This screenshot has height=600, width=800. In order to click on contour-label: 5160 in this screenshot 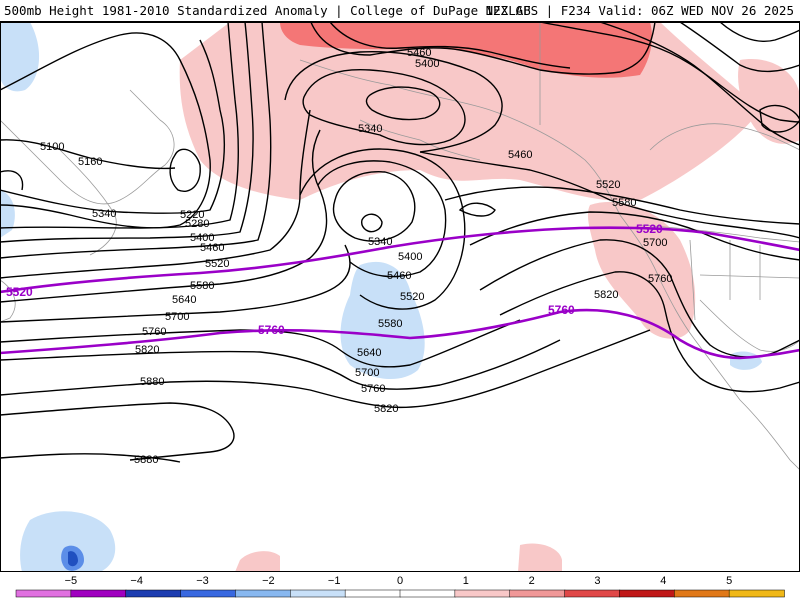, I will do `click(90, 162)`.